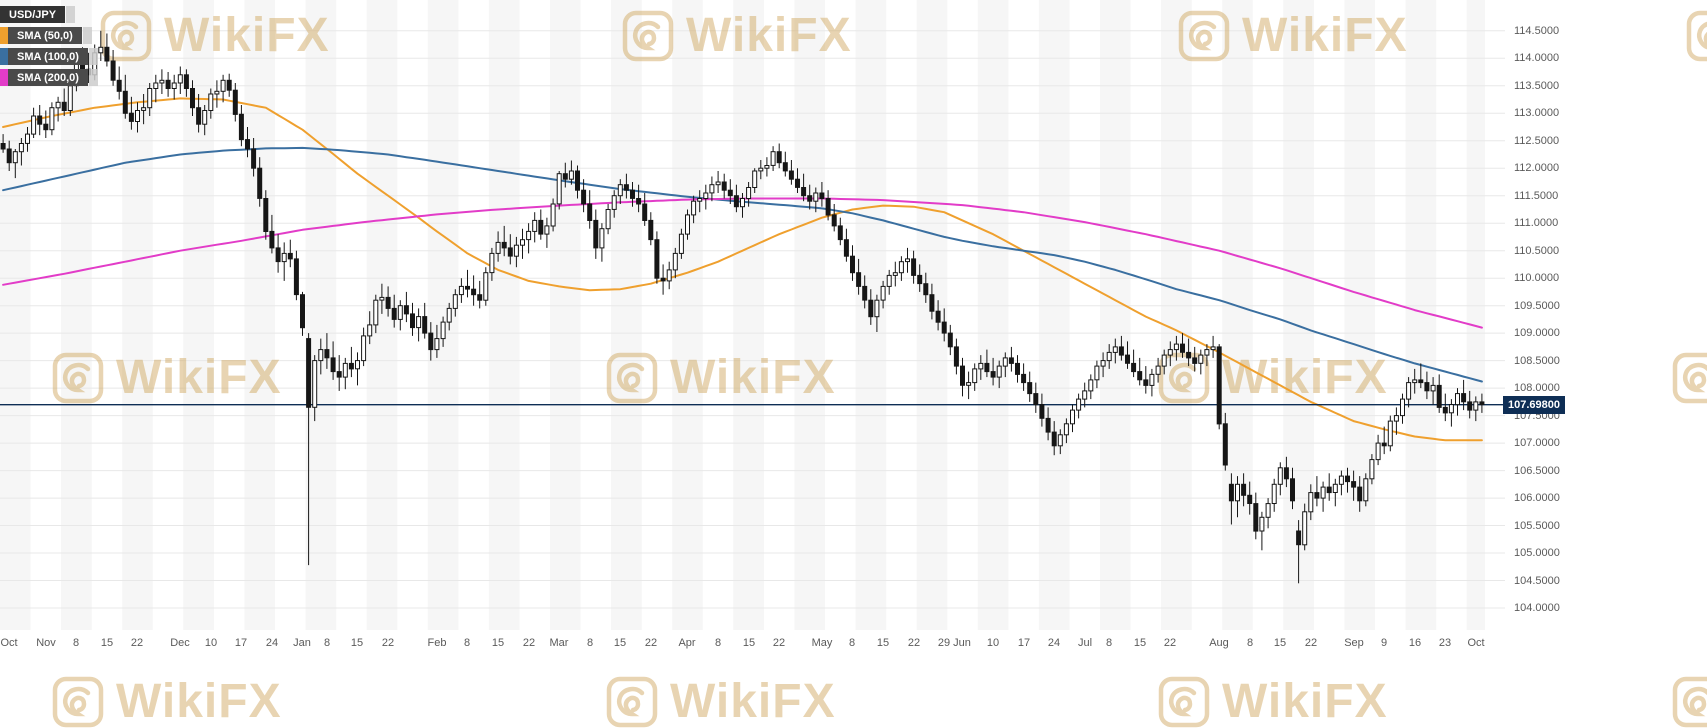 This screenshot has width=1707, height=728. Describe the element at coordinates (1537, 388) in the screenshot. I see `price-axis-label: 108.0000` at that location.